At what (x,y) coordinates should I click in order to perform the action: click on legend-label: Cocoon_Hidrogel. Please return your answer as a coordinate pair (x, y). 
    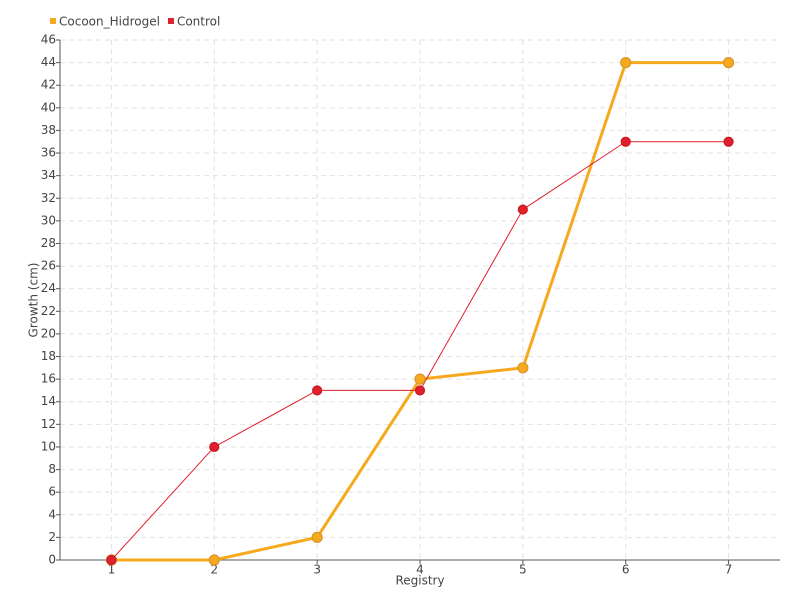
    Looking at the image, I should click on (109, 22).